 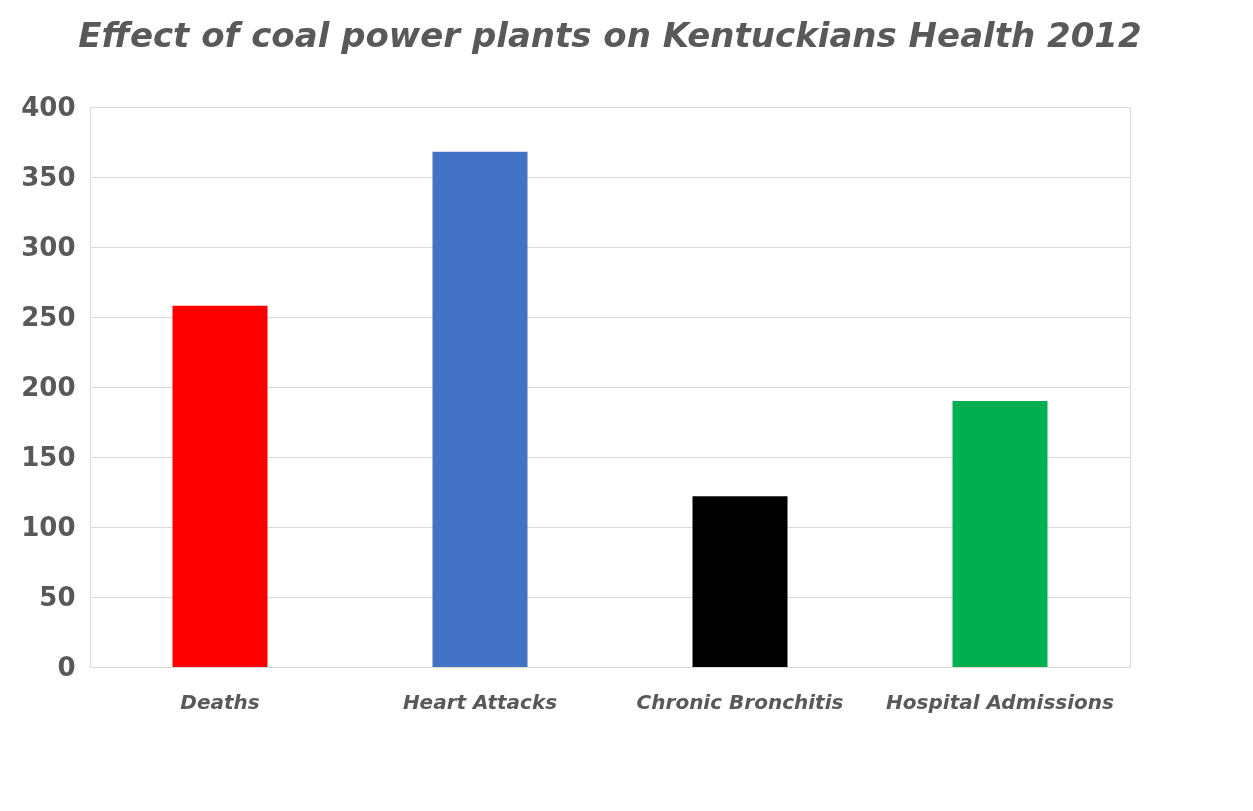 I want to click on y-tick-label: 100, so click(x=48, y=526).